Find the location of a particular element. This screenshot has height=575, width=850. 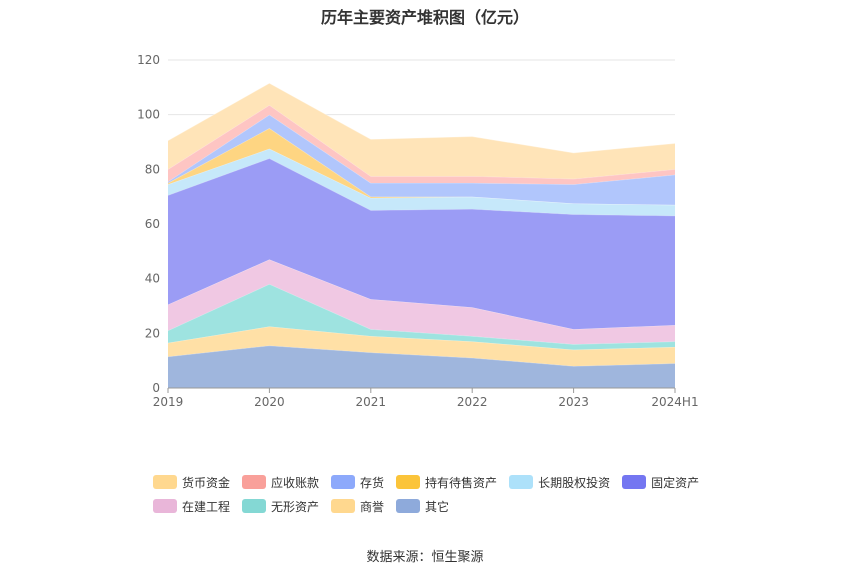

legend-item: 应收账款 is located at coordinates (280, 482).